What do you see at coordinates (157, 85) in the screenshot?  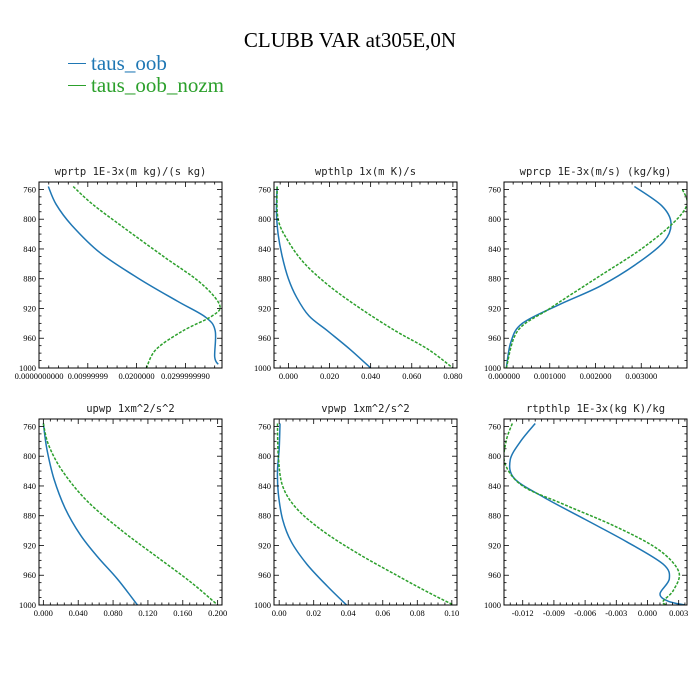 I see `legend-label-taus-oob-nozm: taus_oob_nozm` at bounding box center [157, 85].